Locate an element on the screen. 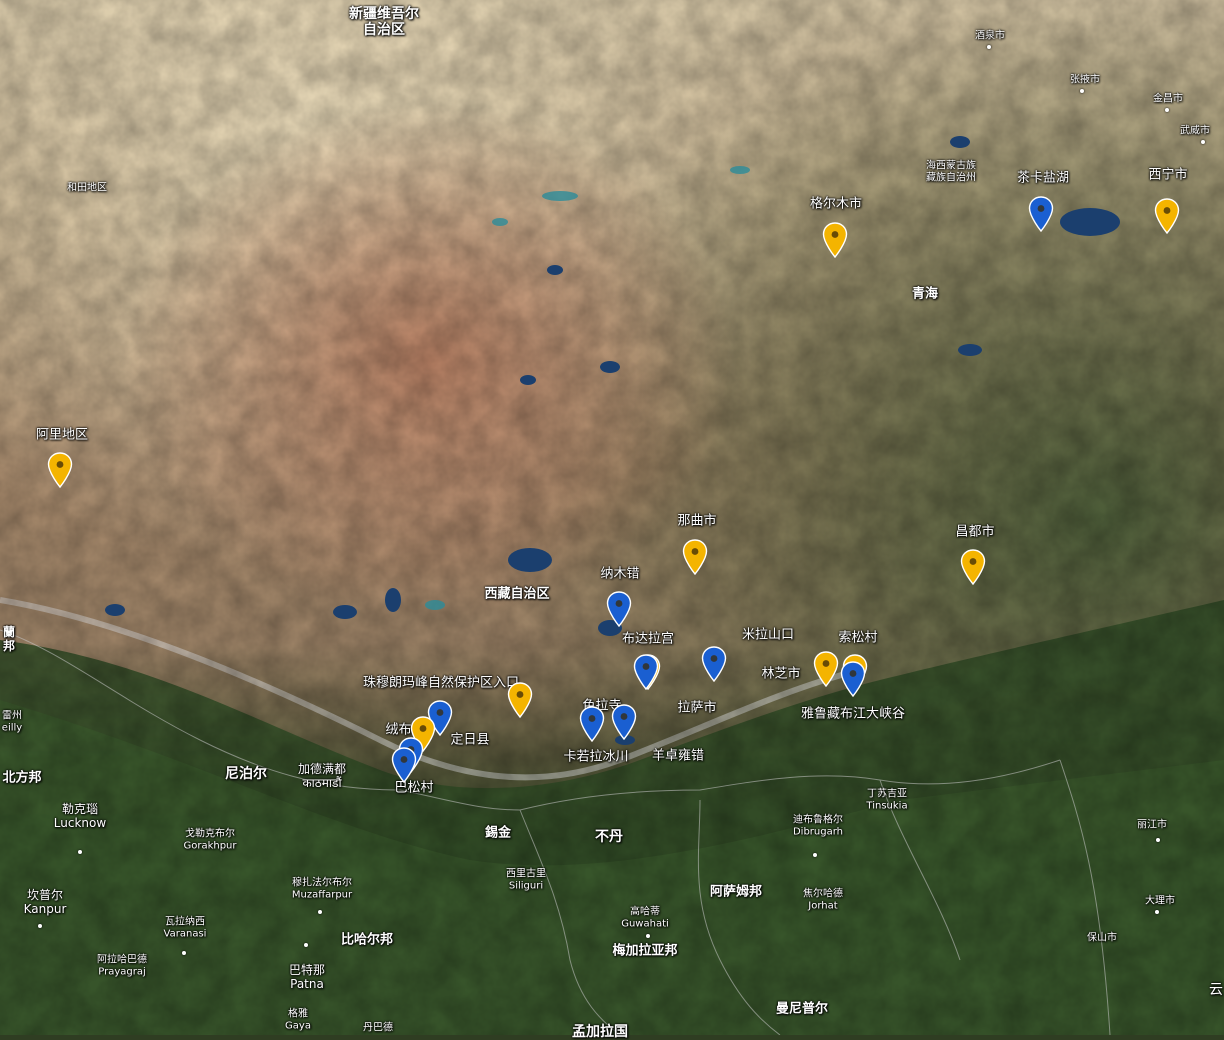 This screenshot has width=1224, height=1040. label-jiaoerhade: 焦尔哈德 Jorhat is located at coordinates (823, 900).